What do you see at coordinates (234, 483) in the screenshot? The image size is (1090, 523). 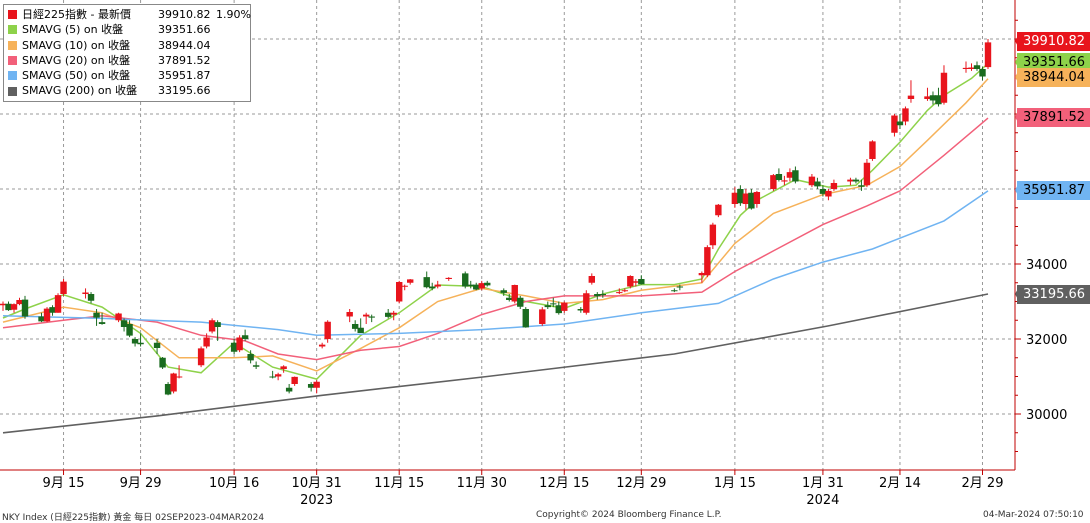 I see `x-tick-label: 10月 16` at bounding box center [234, 483].